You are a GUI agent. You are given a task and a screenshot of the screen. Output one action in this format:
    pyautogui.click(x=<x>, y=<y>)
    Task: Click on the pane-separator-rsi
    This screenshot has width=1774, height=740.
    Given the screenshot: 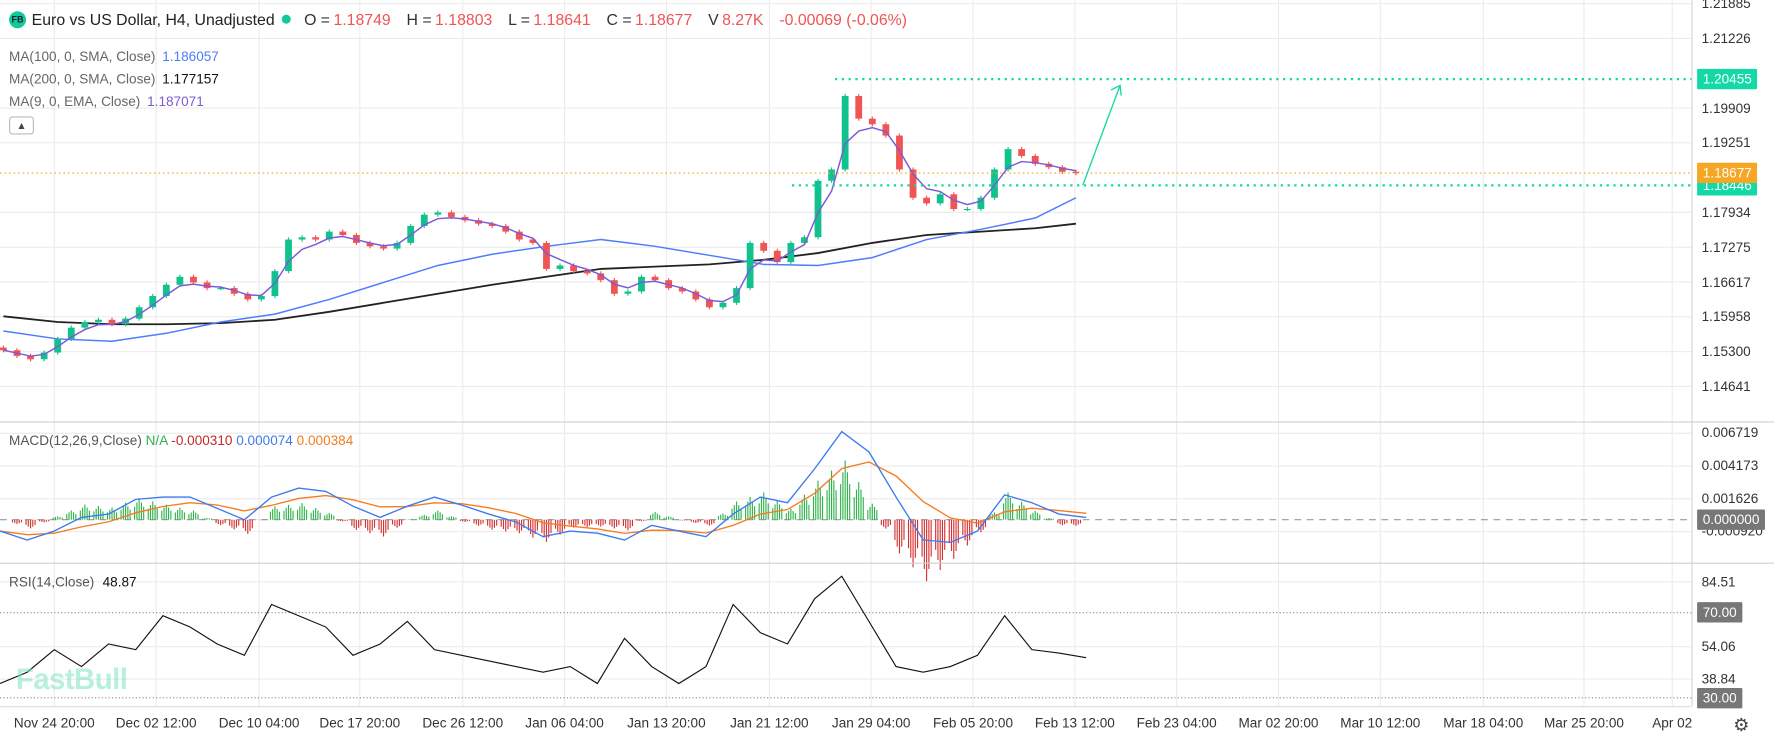 What is the action you would take?
    pyautogui.click(x=887, y=563)
    